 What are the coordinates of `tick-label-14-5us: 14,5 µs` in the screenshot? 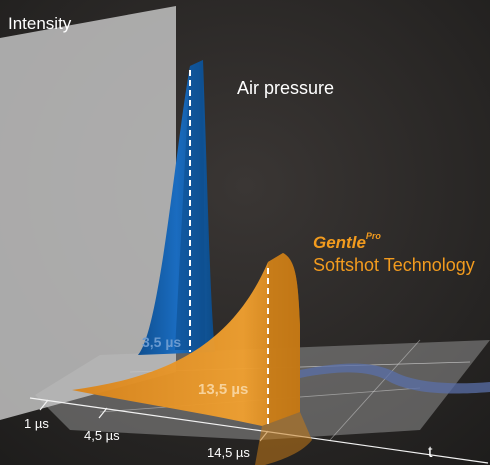 It's located at (228, 452).